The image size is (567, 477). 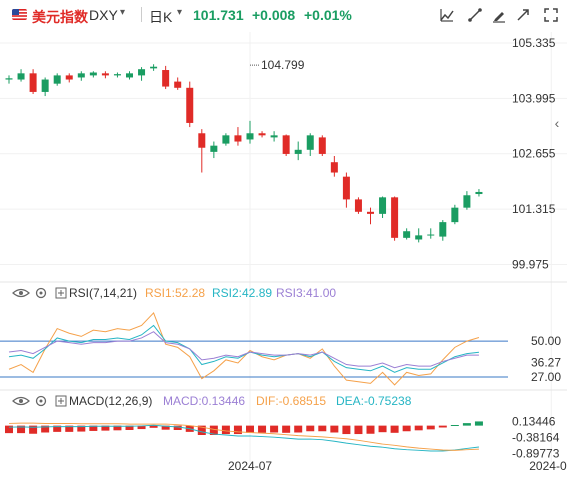 I want to click on macd-axis: 0.13446 -0.38164 -0.89773, so click(x=536, y=437).